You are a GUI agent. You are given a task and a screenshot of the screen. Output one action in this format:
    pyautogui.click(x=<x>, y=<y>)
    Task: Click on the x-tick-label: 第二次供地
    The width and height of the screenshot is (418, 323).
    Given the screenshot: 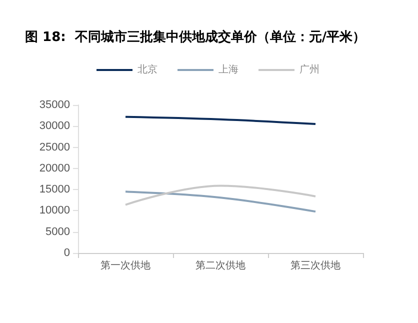 What is the action you would take?
    pyautogui.click(x=221, y=266)
    